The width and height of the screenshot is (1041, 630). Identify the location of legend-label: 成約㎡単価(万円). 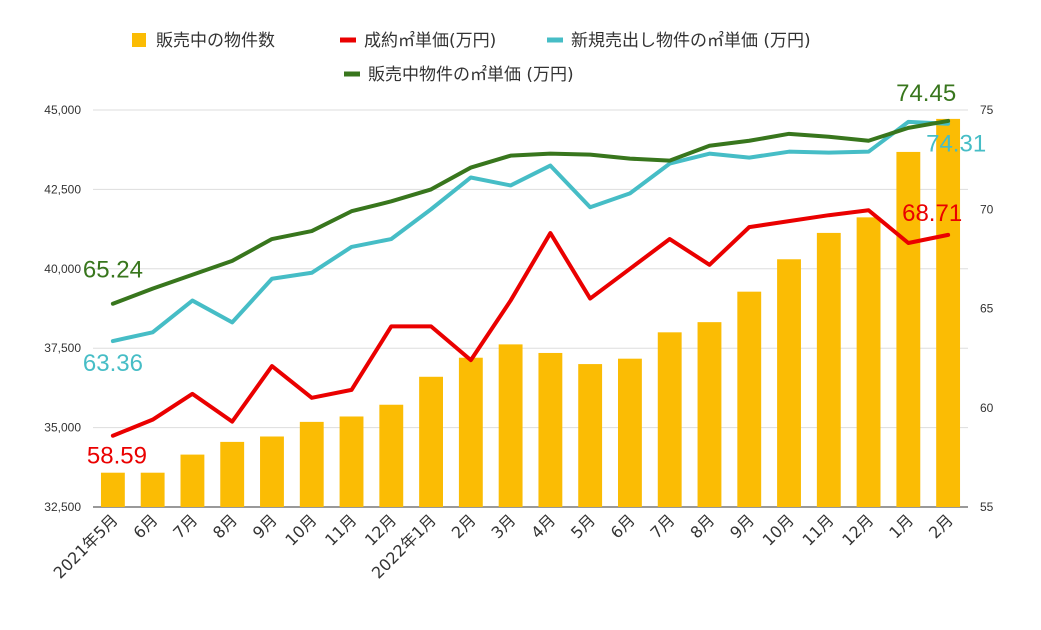
(430, 41).